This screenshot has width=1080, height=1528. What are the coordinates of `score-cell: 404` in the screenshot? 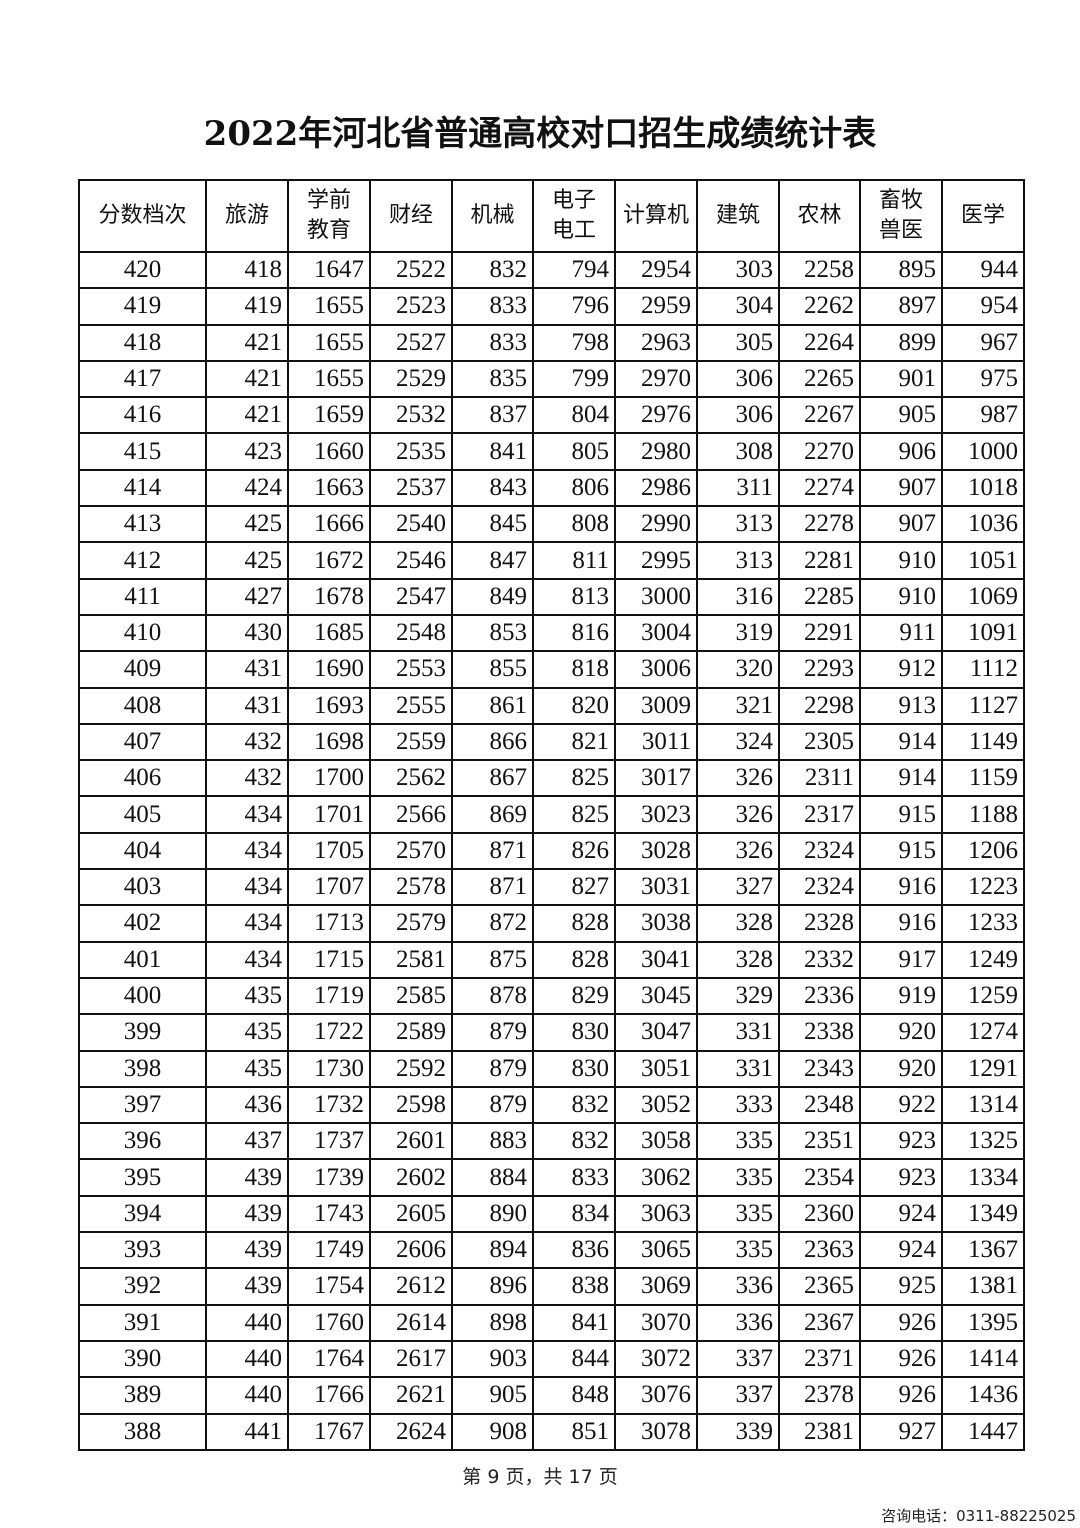 It's located at (142, 851).